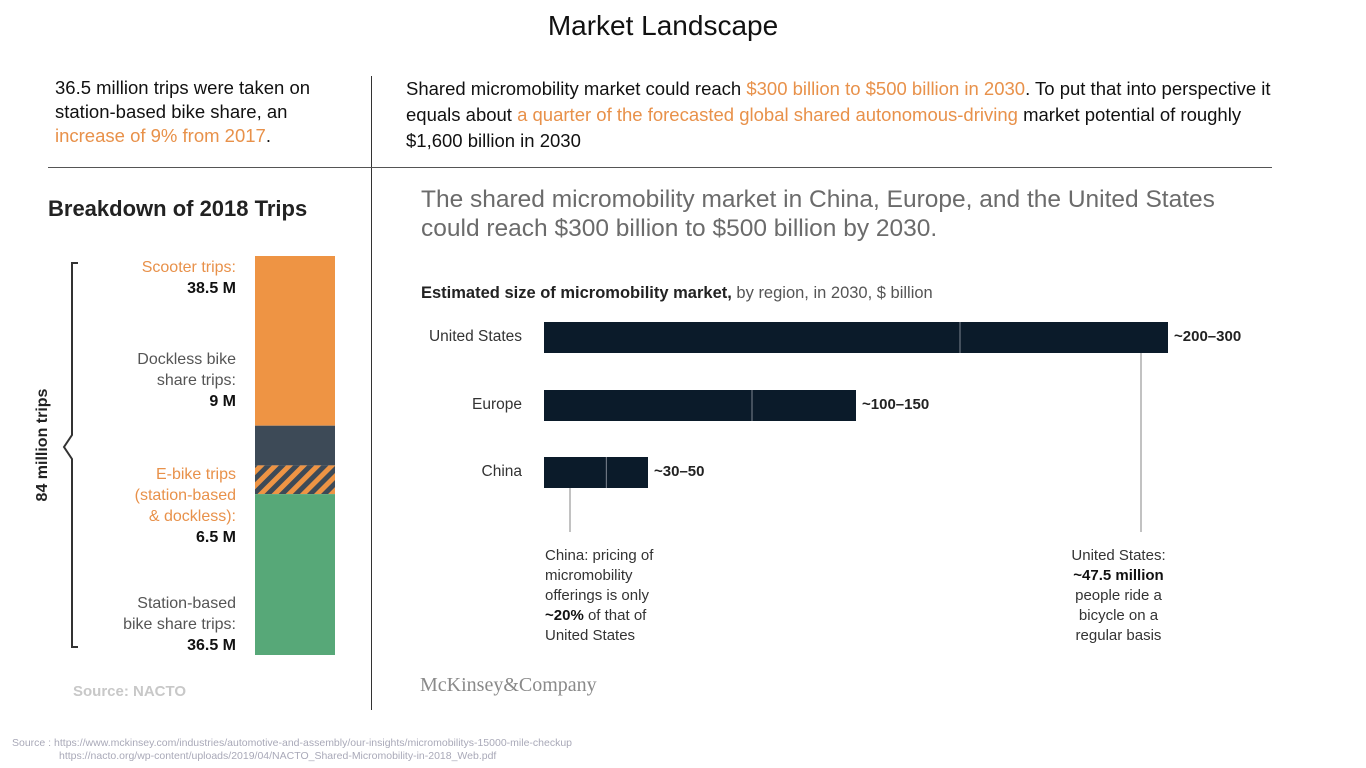 The image size is (1366, 768). I want to click on bar-europe, so click(700, 405).